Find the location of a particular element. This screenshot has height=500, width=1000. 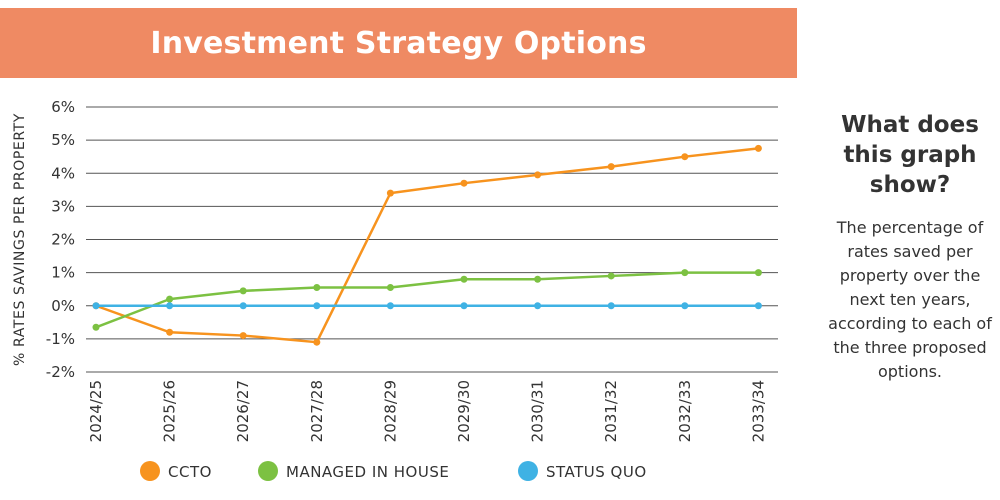

x-tick-label: 2025/26 is located at coordinates (170, 411).